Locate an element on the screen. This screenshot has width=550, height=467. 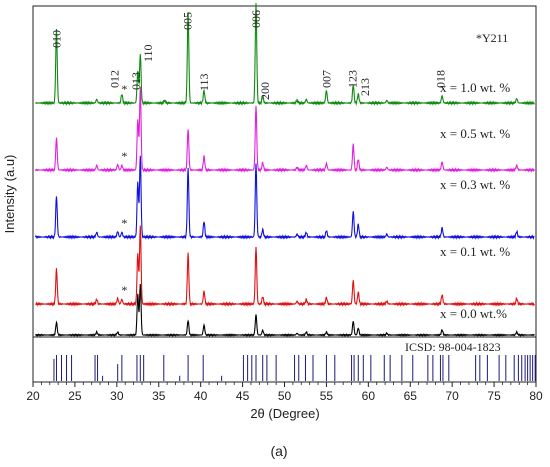
x-tick-label: 70 is located at coordinates (452, 396).